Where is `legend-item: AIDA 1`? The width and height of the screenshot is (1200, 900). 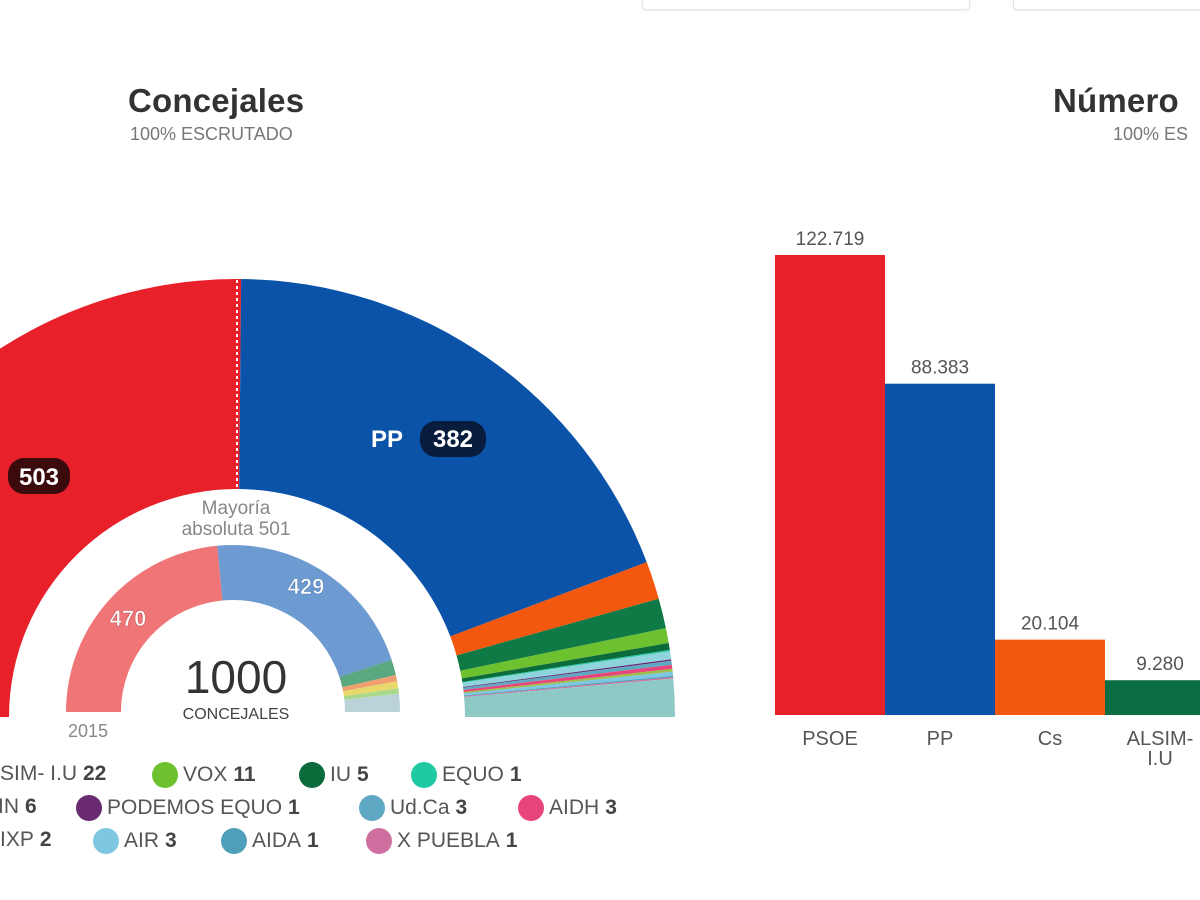
legend-item: AIDA 1 is located at coordinates (270, 841).